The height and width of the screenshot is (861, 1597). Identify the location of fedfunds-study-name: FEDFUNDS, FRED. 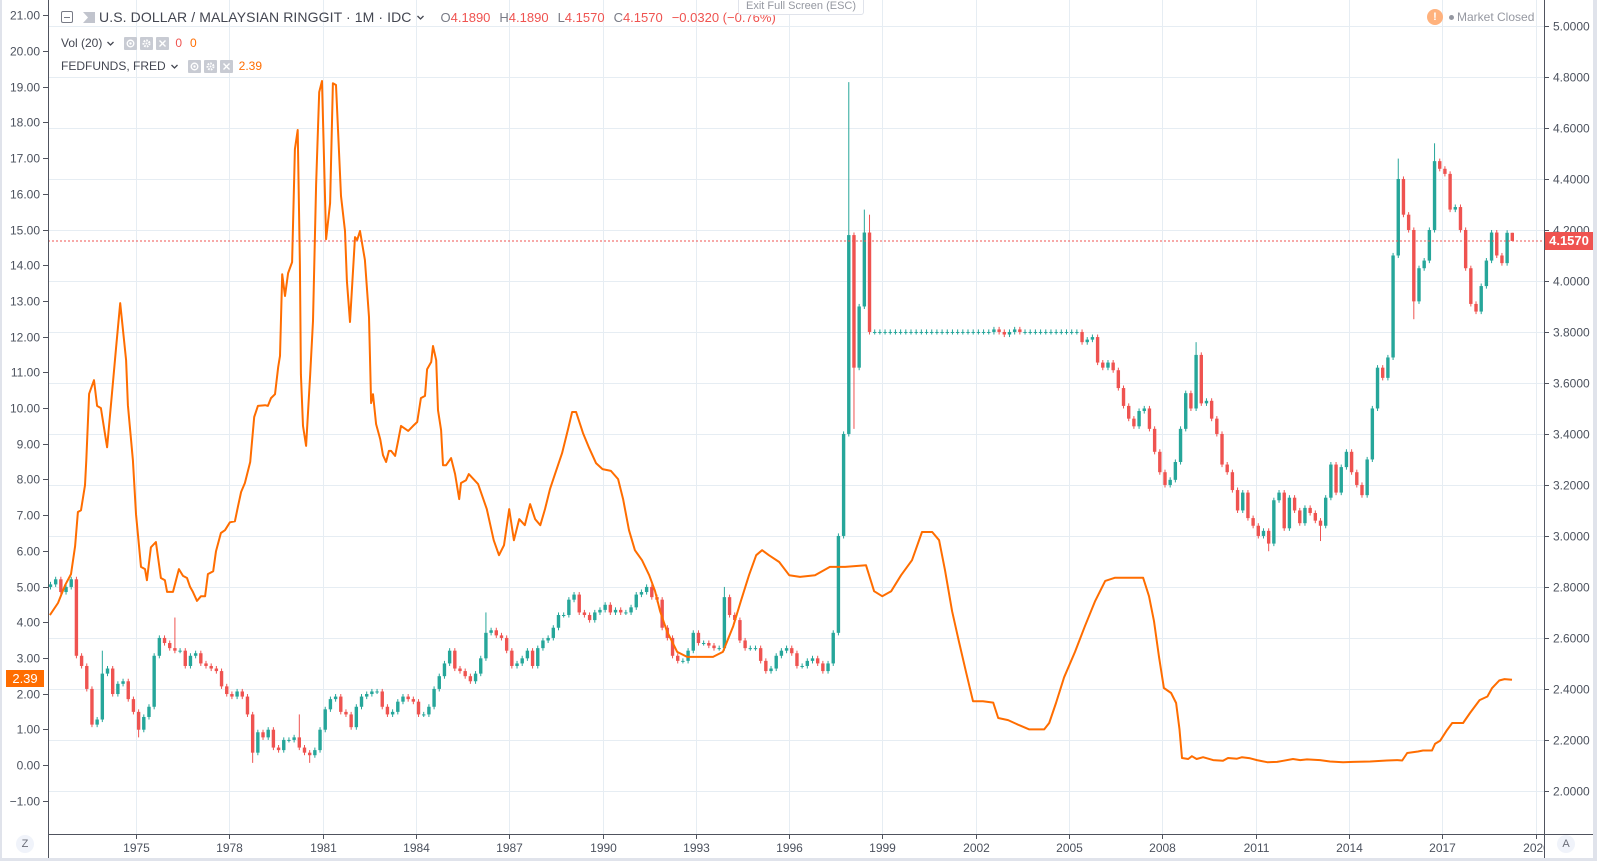
(113, 66).